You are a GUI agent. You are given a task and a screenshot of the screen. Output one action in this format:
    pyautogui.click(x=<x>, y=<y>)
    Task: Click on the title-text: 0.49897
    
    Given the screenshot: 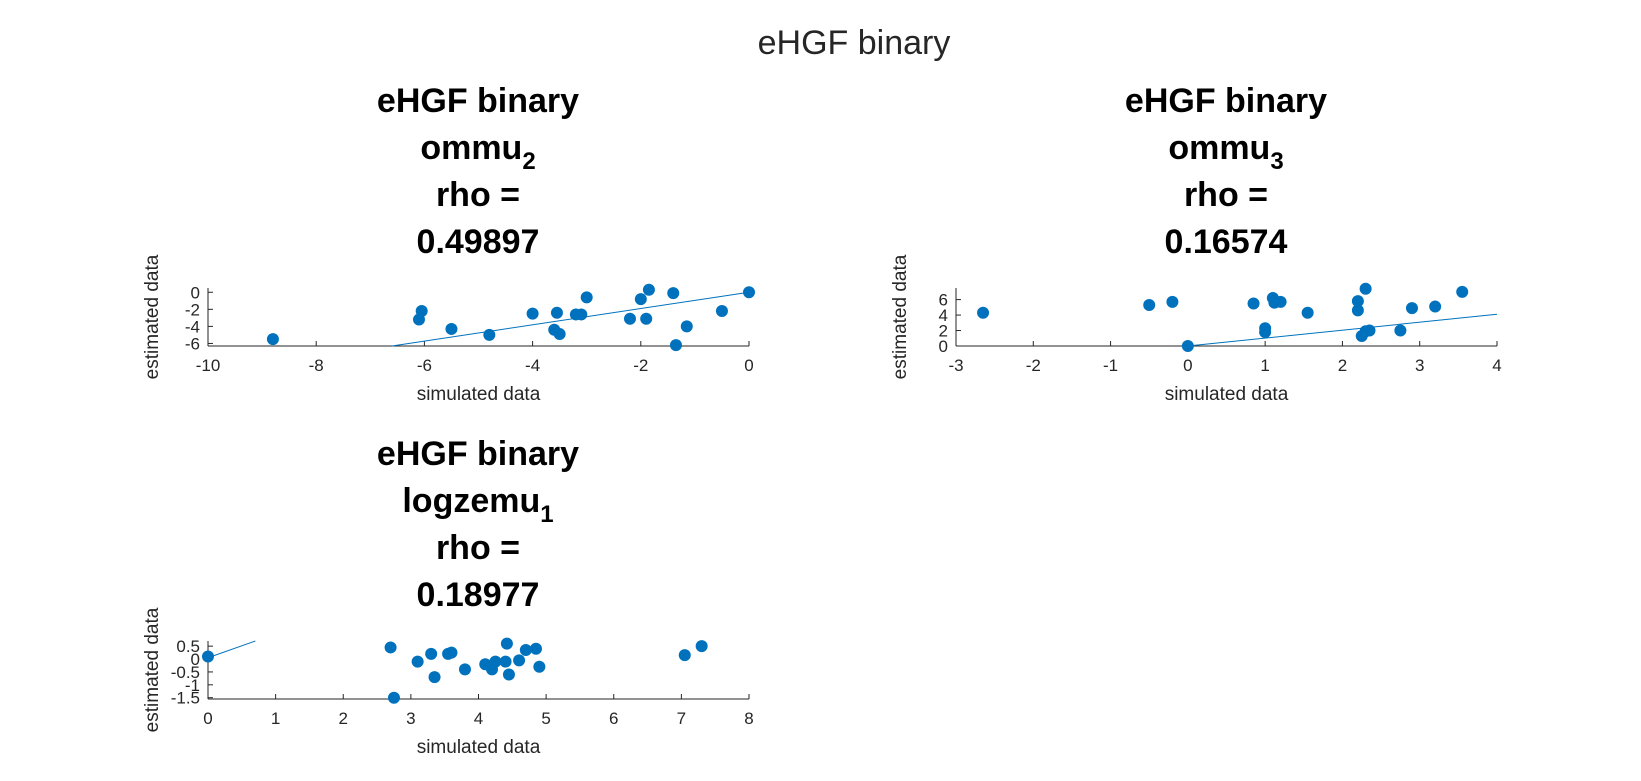 What is the action you would take?
    pyautogui.click(x=478, y=242)
    